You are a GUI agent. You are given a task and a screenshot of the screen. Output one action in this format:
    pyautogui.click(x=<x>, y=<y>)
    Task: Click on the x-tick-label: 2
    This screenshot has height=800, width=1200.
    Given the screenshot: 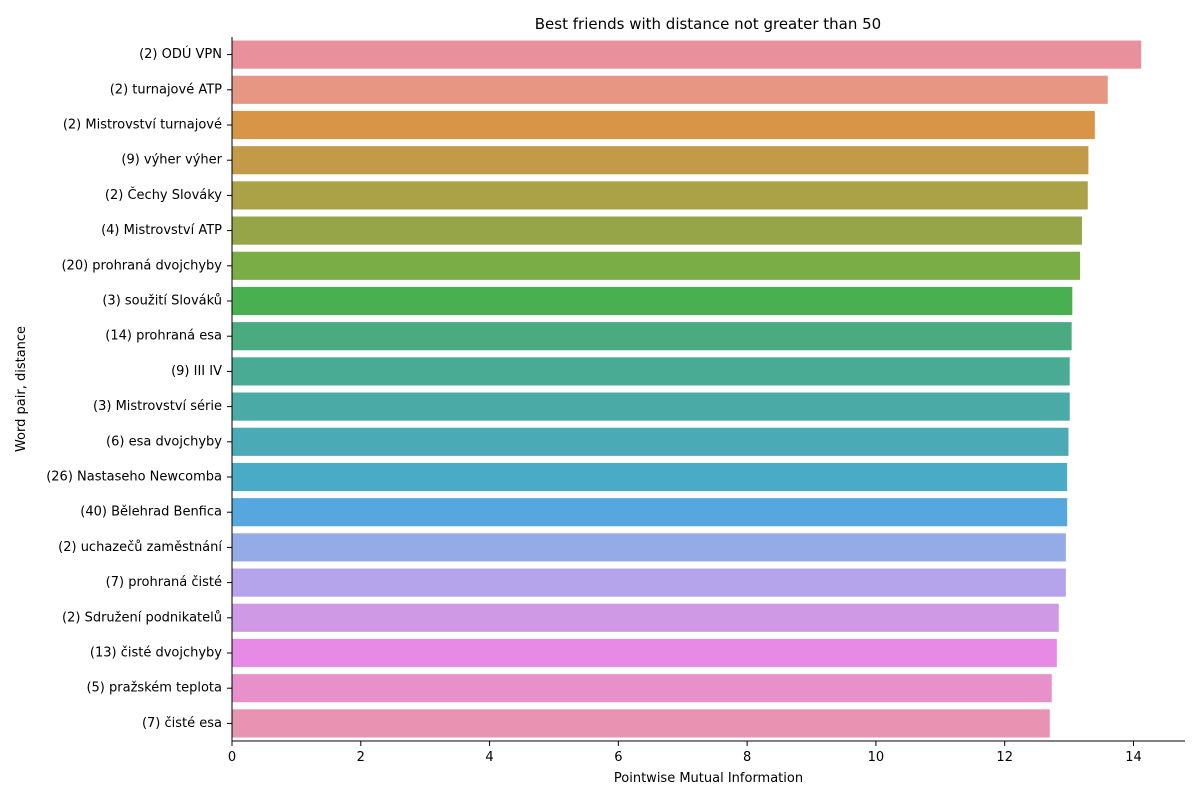 What is the action you would take?
    pyautogui.click(x=361, y=757)
    